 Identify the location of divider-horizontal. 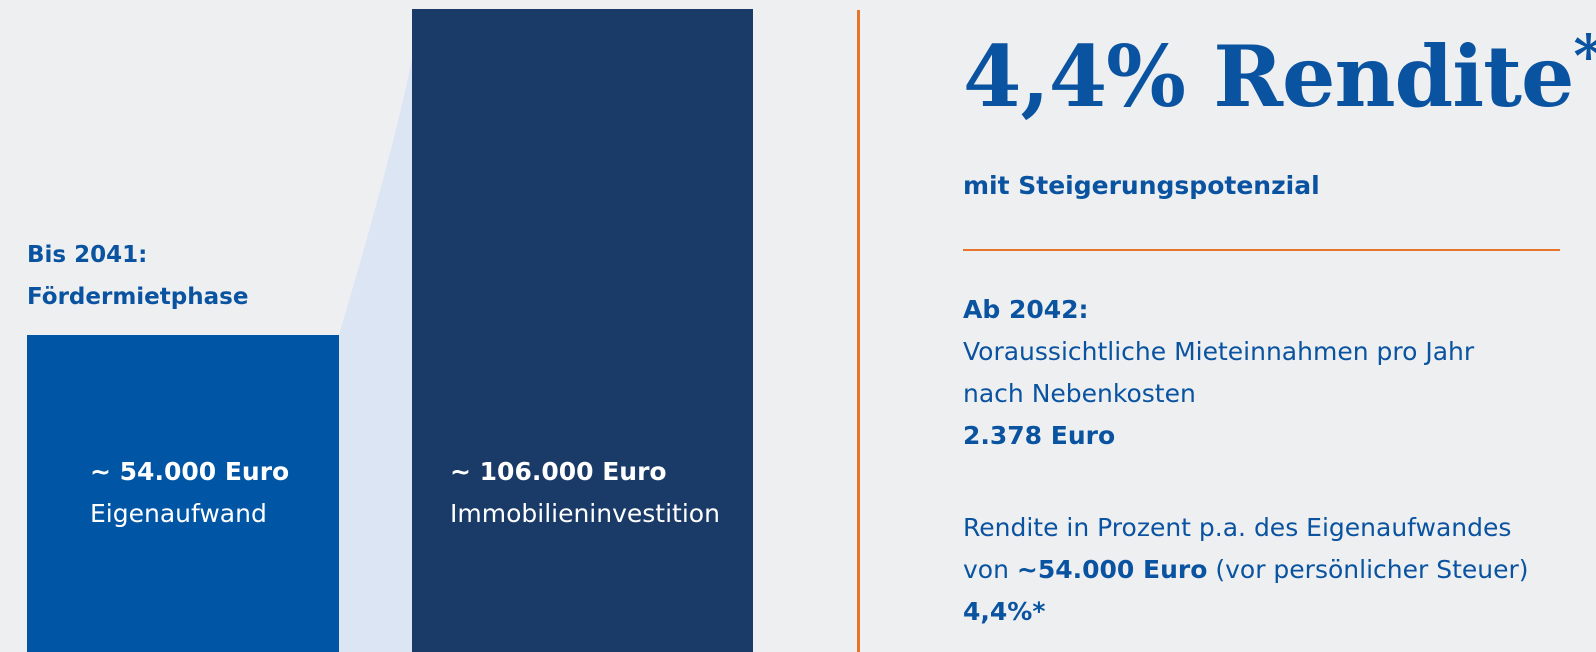
(1261, 250).